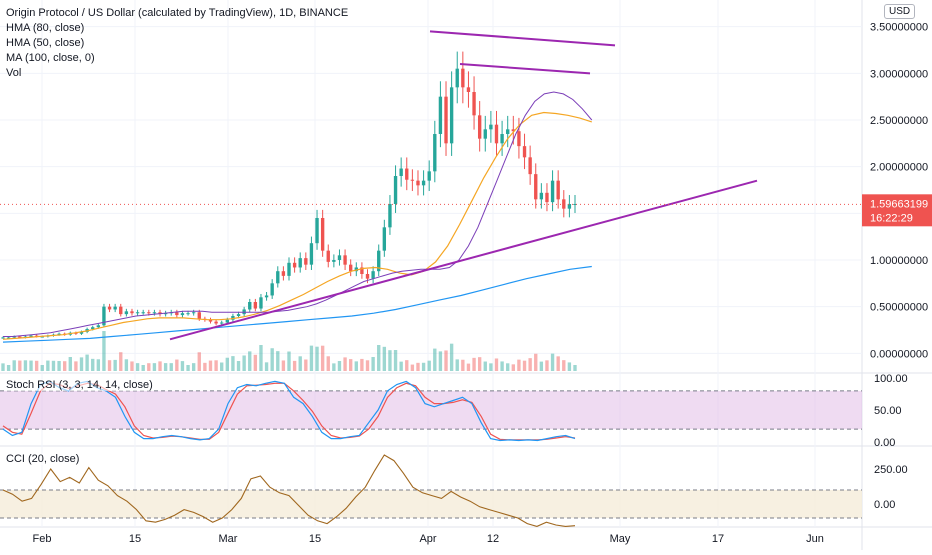 The height and width of the screenshot is (555, 932). Describe the element at coordinates (45, 28) in the screenshot. I see `indicator-hma80: HMA (80, close)` at that location.